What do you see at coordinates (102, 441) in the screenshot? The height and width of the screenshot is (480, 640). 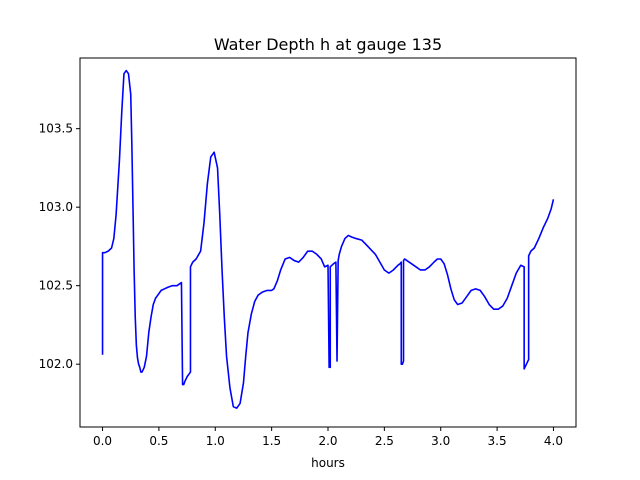 I see `x-tick-label: 0.0` at bounding box center [102, 441].